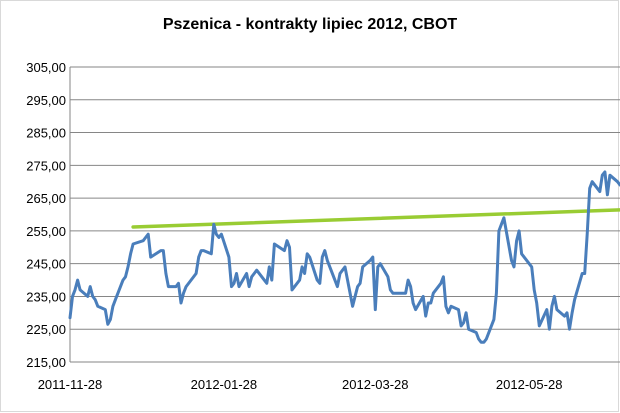 The height and width of the screenshot is (413, 620). Describe the element at coordinates (529, 384) in the screenshot. I see `x-tick-label: 2012-05-28` at that location.